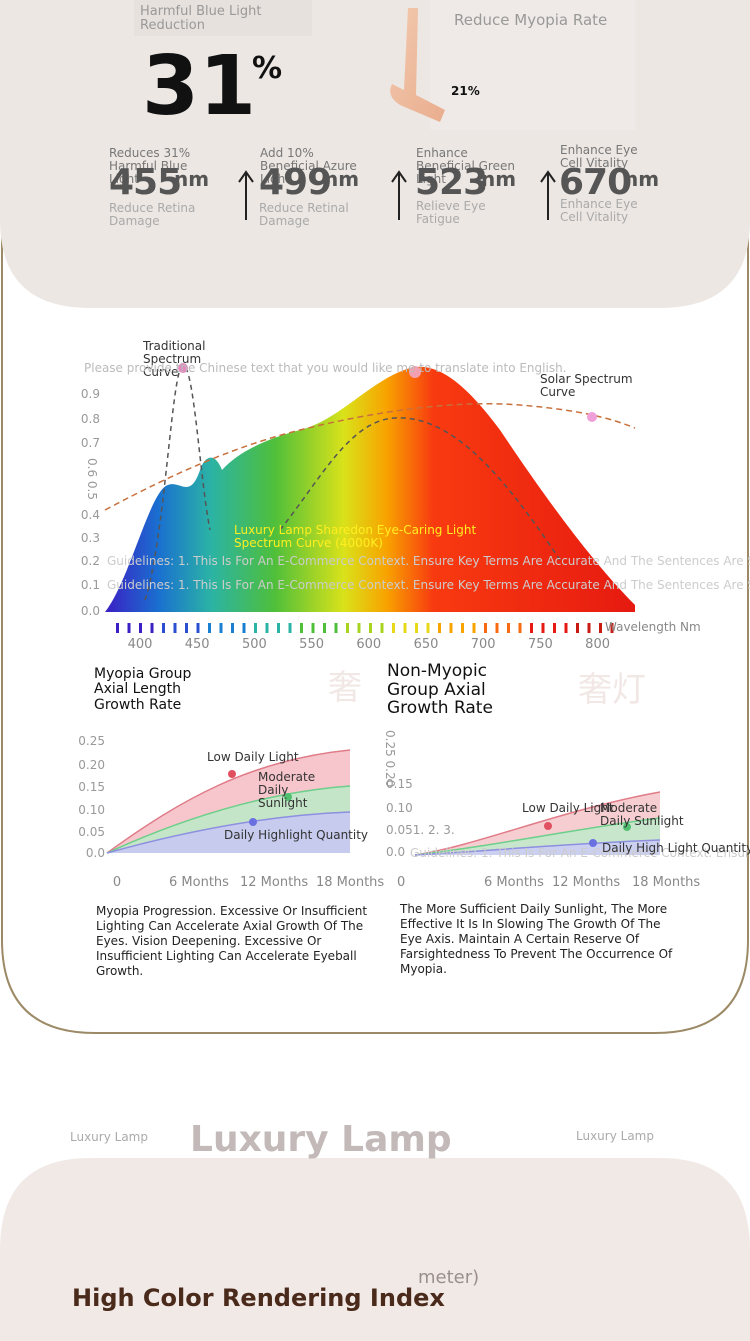 The height and width of the screenshot is (1341, 750). What do you see at coordinates (267, 68) in the screenshot?
I see `percent-sign: %` at bounding box center [267, 68].